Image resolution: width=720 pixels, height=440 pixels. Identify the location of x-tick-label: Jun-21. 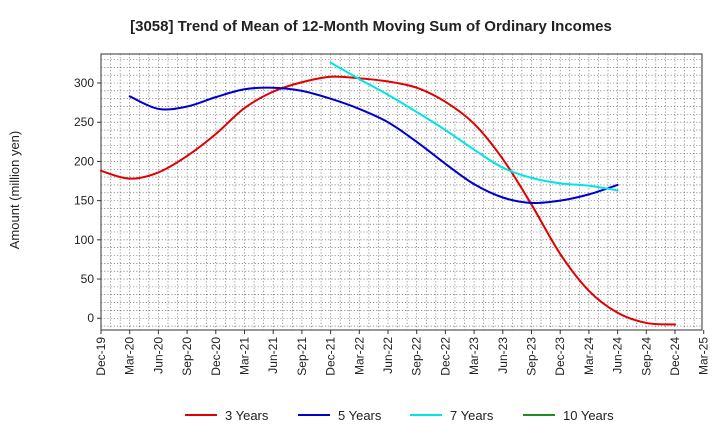
(273, 355).